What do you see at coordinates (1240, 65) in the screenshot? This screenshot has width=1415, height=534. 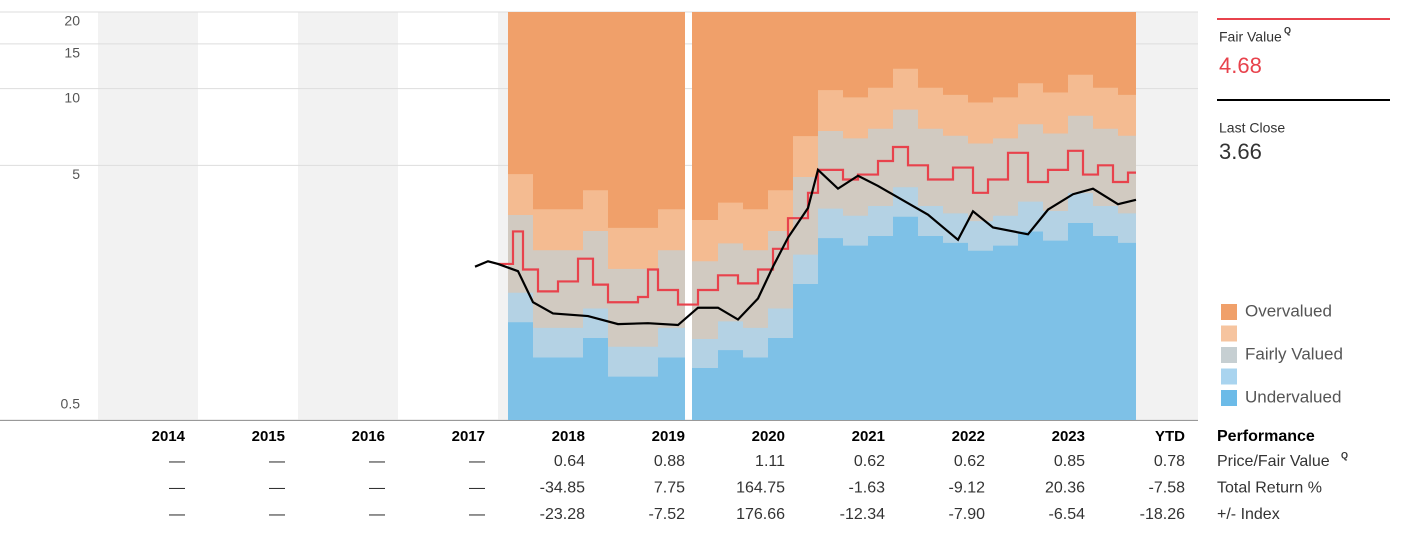 I see `fair-value: 4.68` at bounding box center [1240, 65].